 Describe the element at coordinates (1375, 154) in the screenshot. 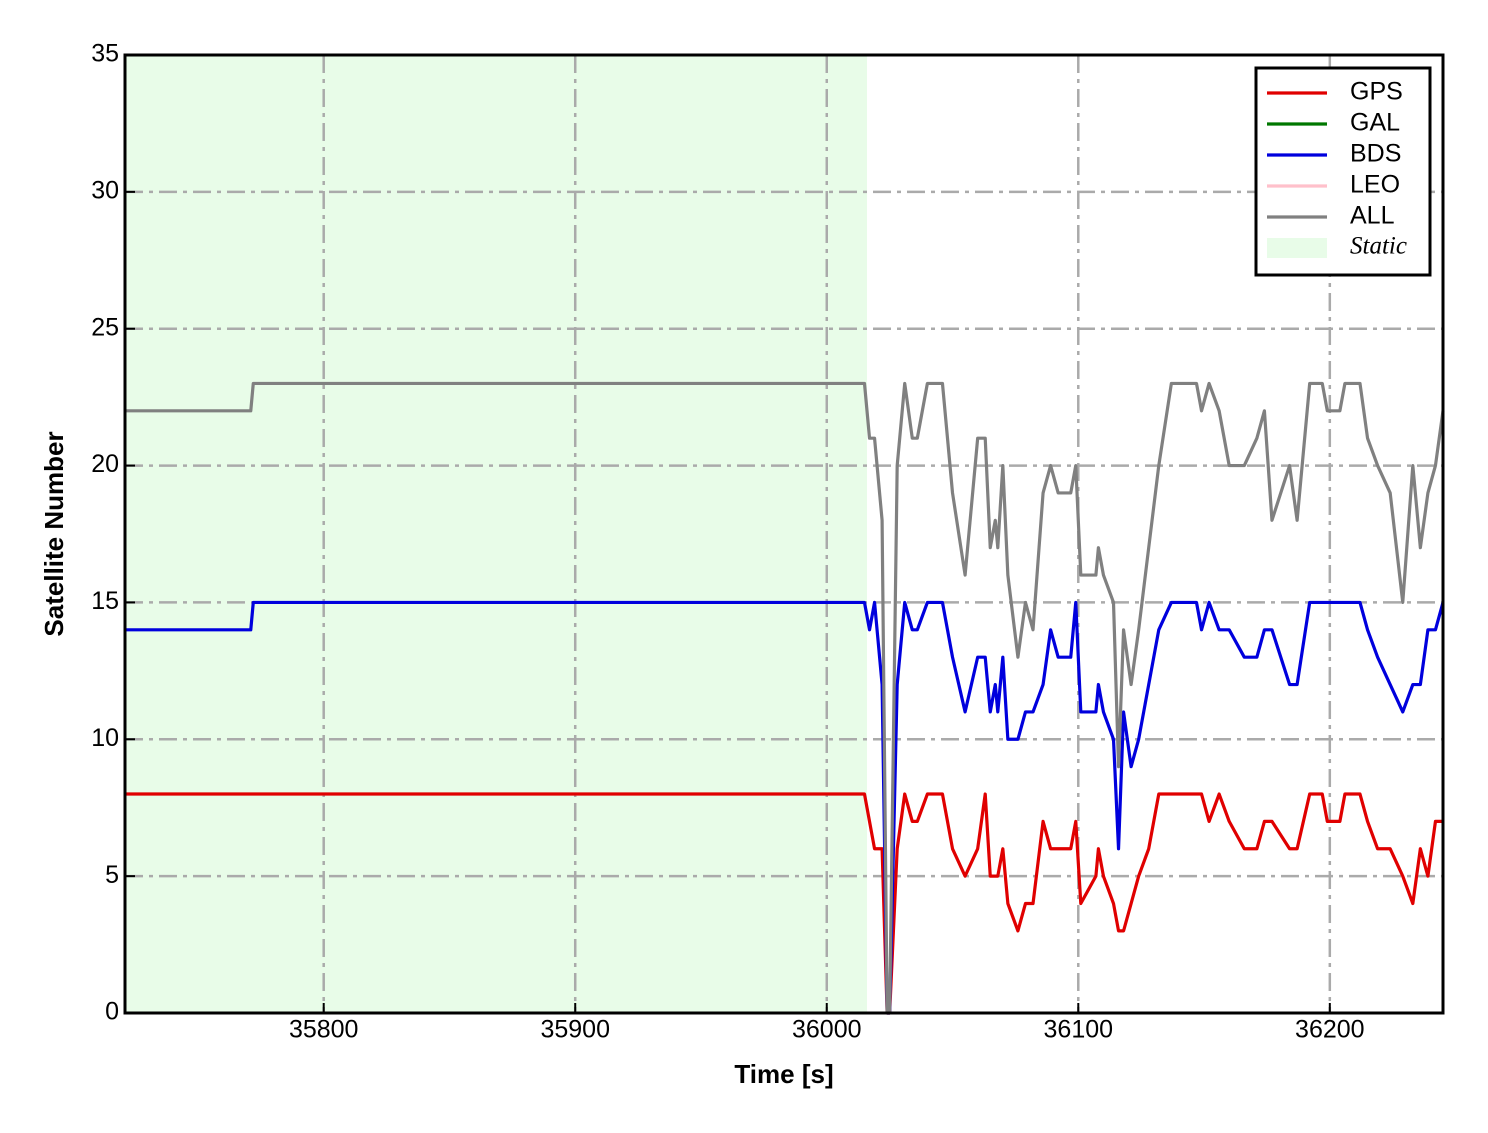

I see `legend-label: BDS` at that location.